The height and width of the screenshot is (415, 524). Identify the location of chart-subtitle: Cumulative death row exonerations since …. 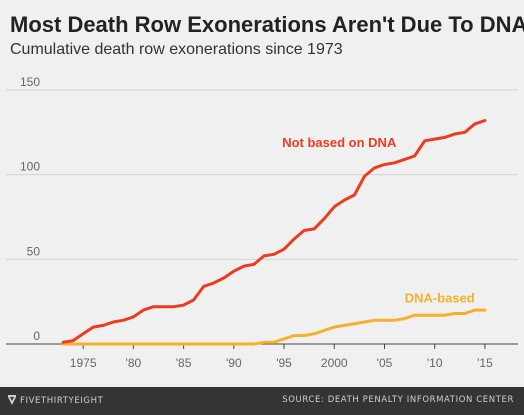
(176, 49).